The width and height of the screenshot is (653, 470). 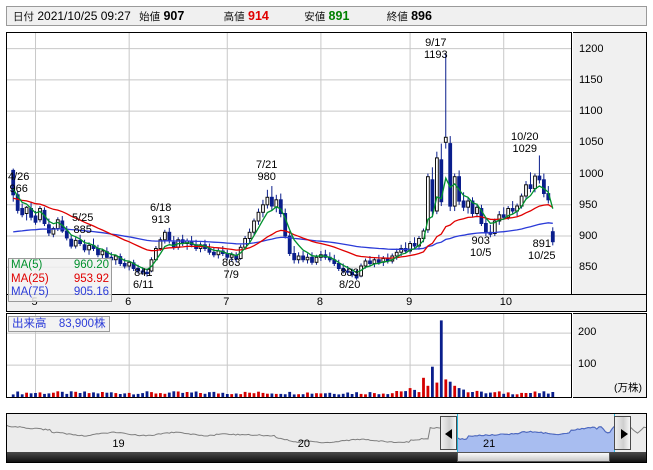 What do you see at coordinates (591, 111) in the screenshot?
I see `price-tick-1100: 1100` at bounding box center [591, 111].